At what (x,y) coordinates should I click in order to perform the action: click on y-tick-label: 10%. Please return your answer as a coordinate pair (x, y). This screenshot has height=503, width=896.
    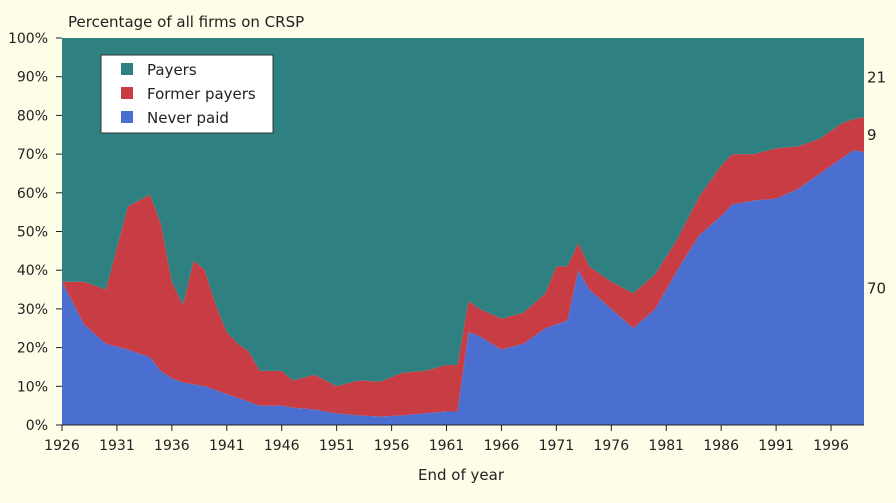
    Looking at the image, I should click on (32, 387).